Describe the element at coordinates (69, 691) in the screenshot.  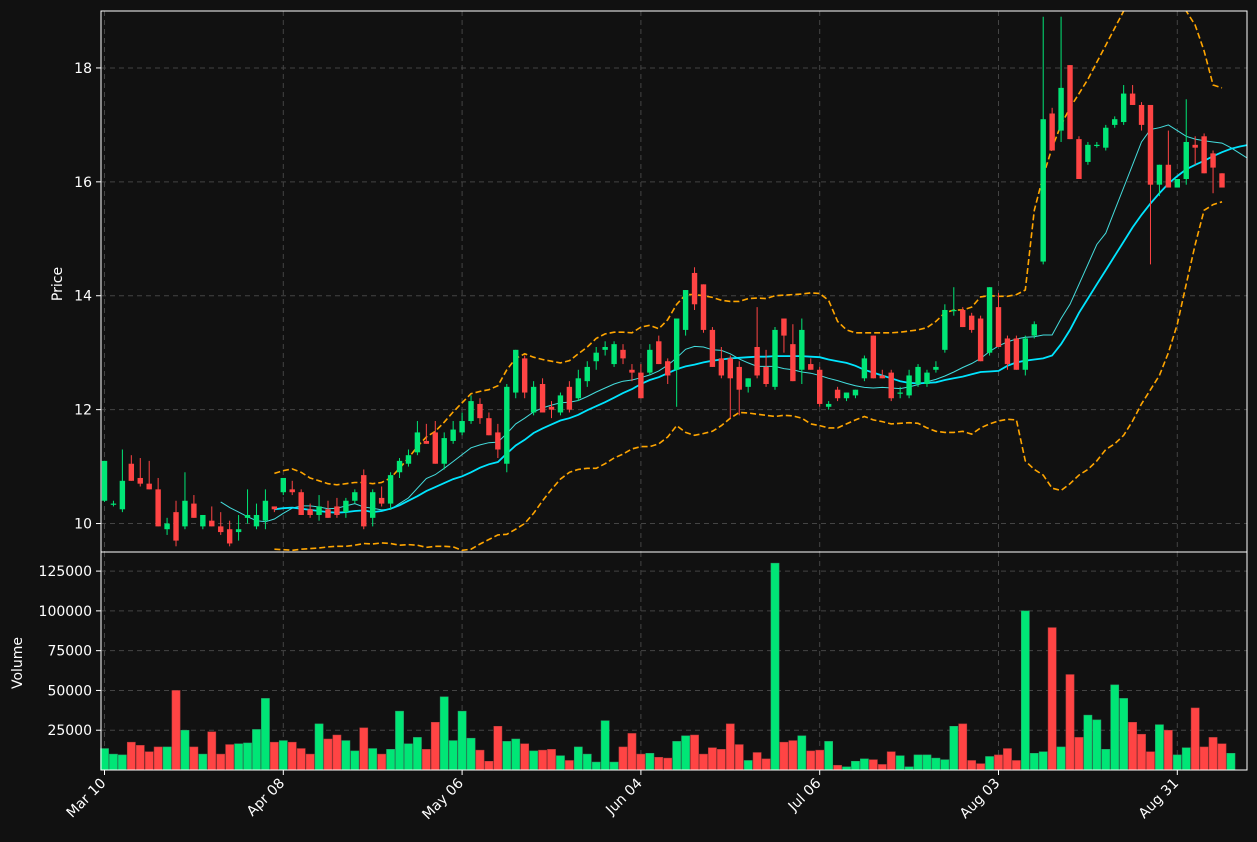
I see `volume-tick-label: 50000` at that location.